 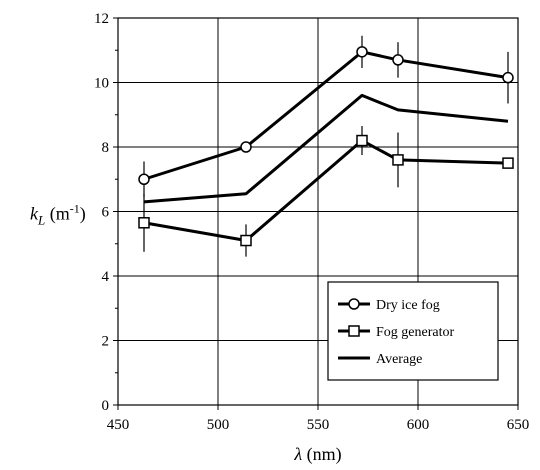 I want to click on x-tick-label: 650, so click(x=518, y=425).